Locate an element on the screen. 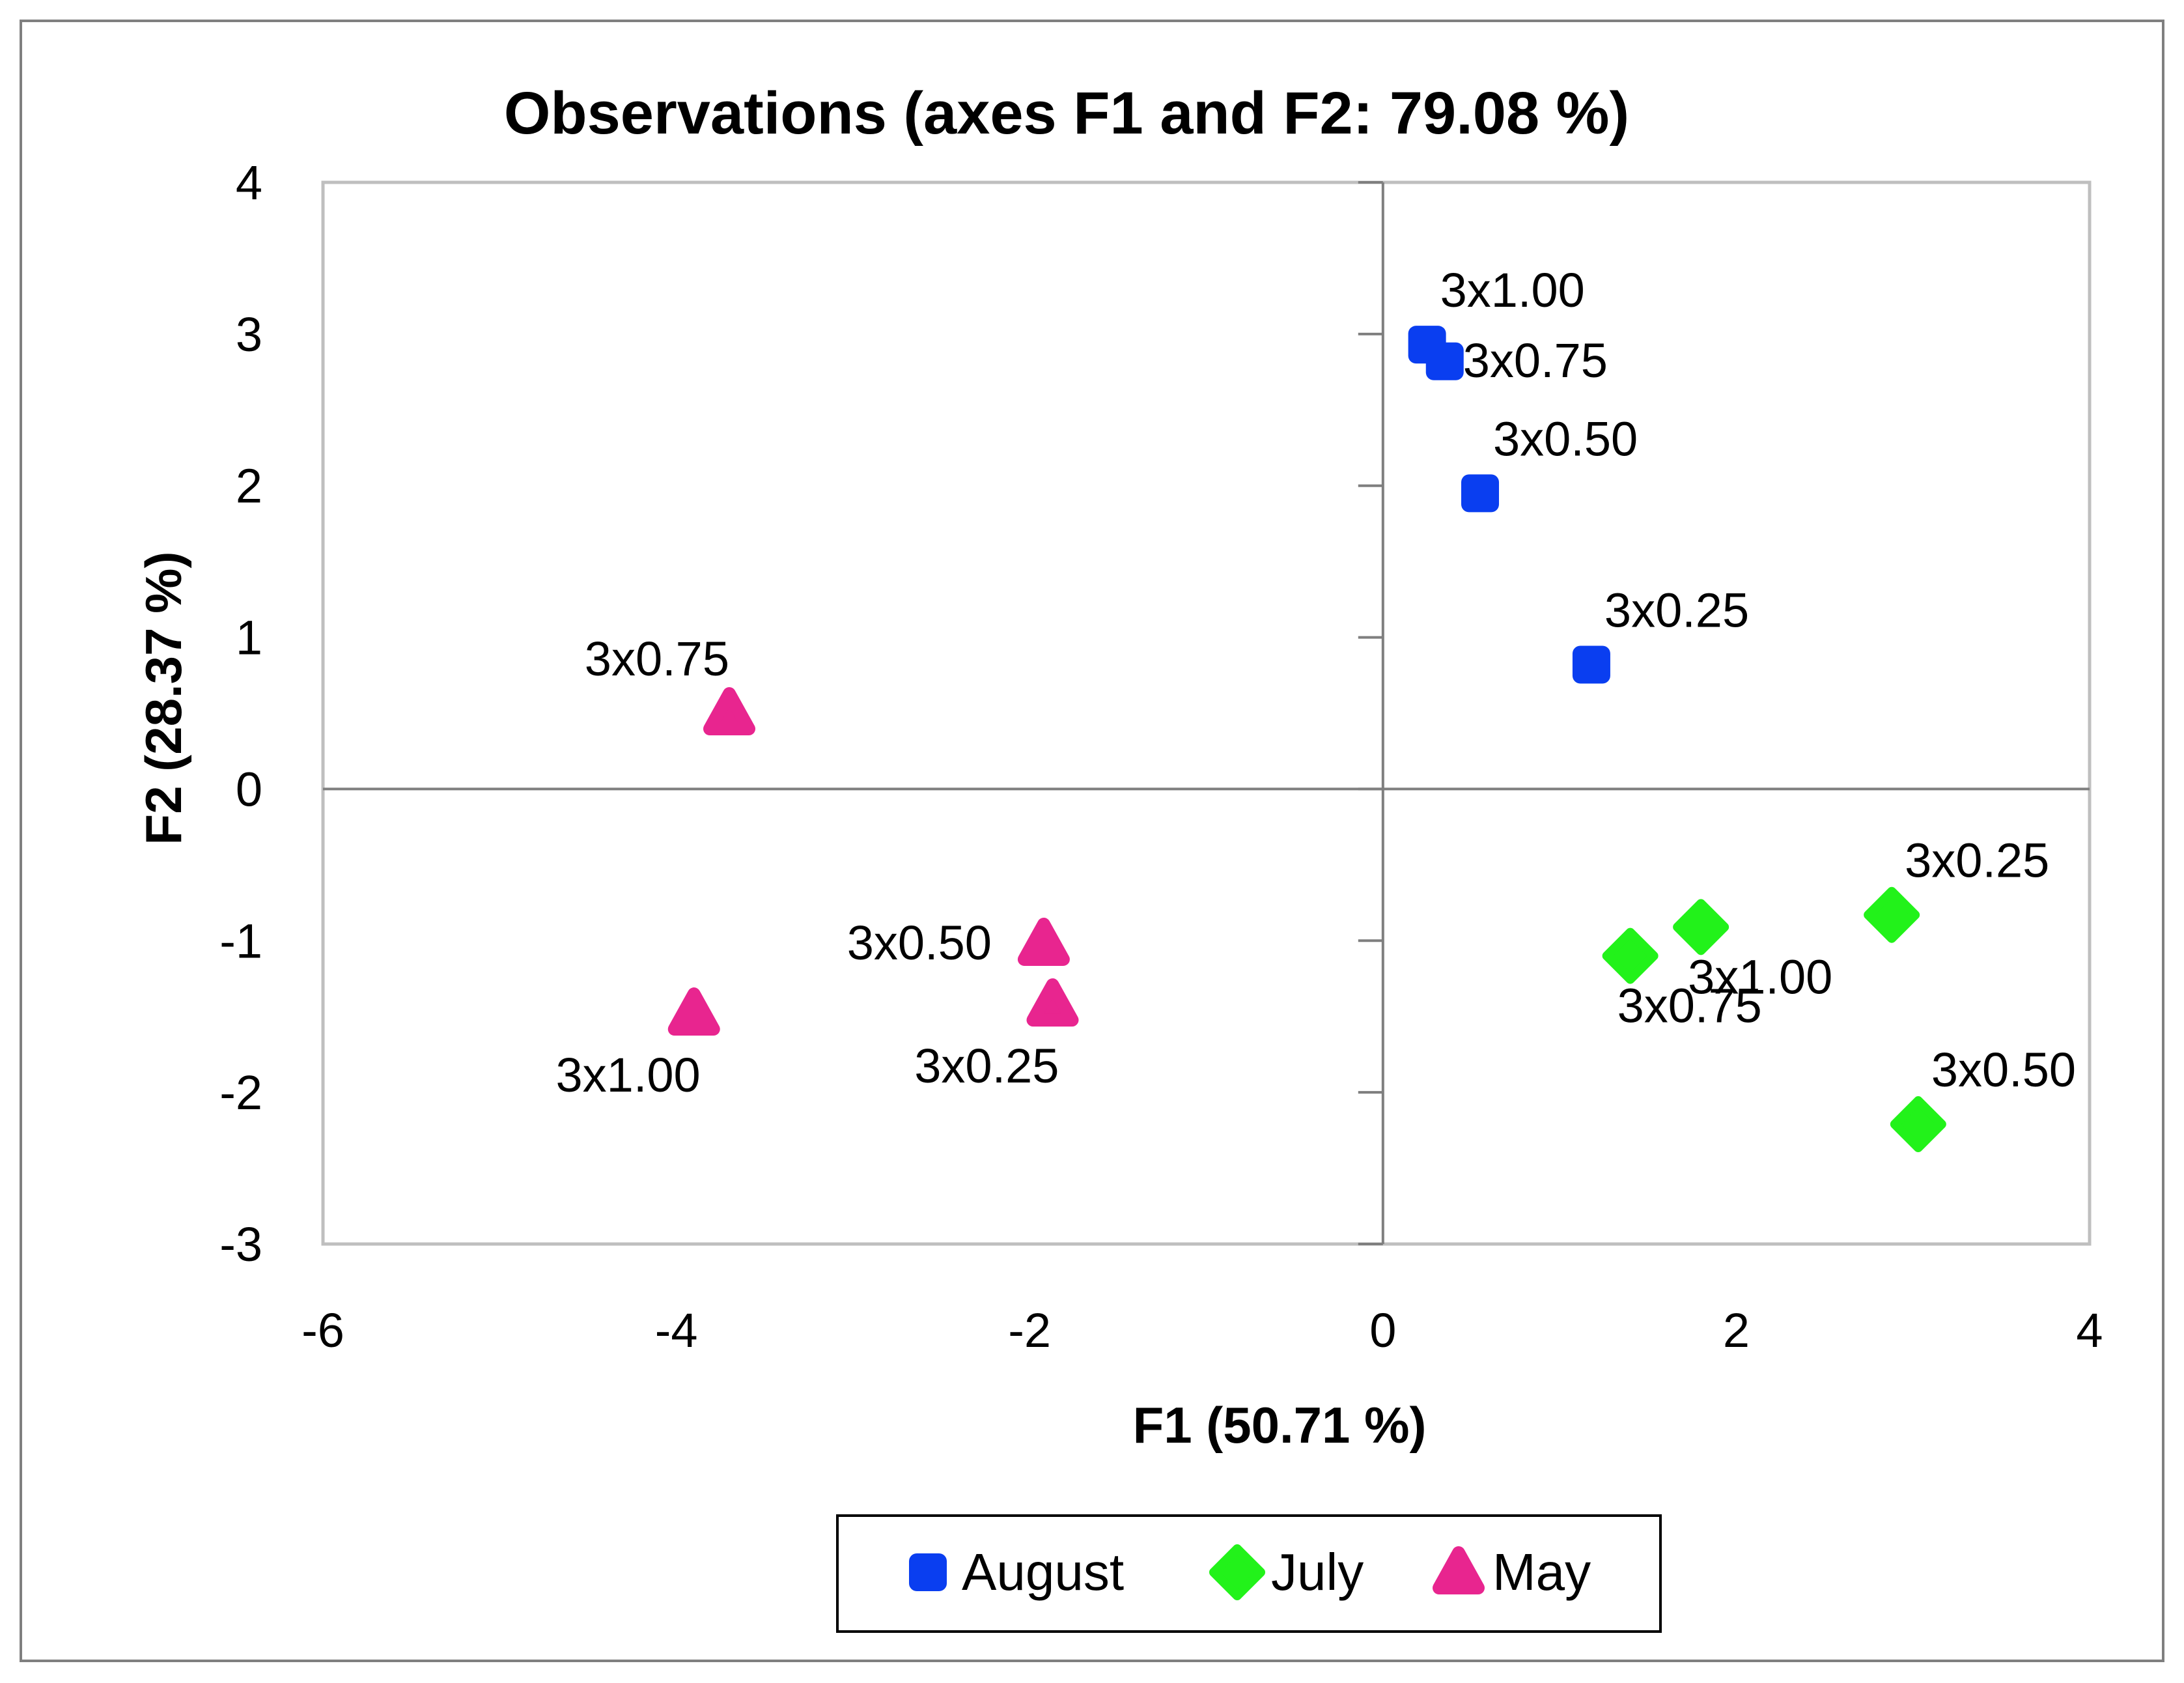 This screenshot has height=1683, width=2184. legend-may-marker is located at coordinates (1459, 1570).